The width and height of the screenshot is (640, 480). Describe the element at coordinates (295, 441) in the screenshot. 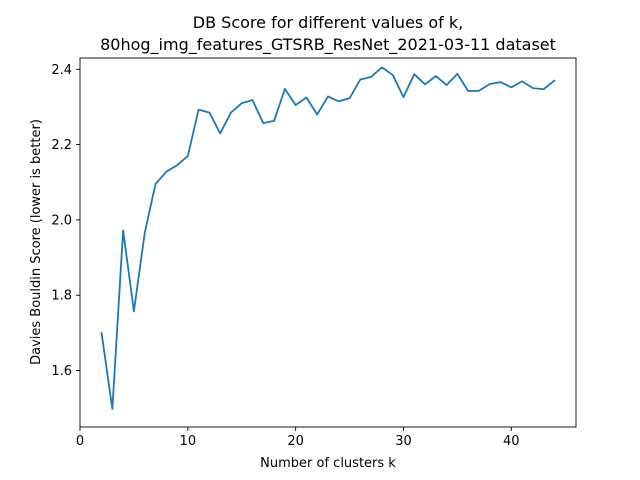

I see `x-tick-label: 20` at that location.